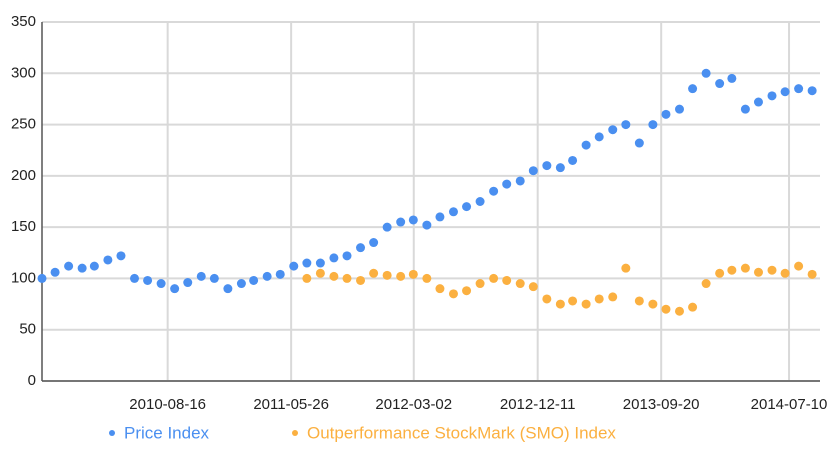  I want to click on x-tick-label: 2014-07-10, so click(789, 404).